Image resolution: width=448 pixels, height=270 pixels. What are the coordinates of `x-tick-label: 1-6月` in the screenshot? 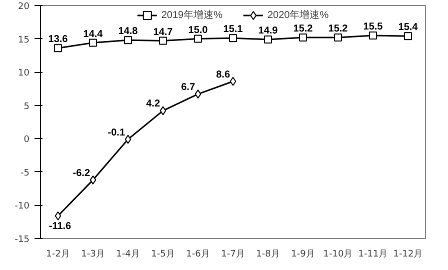 It's located at (198, 255).